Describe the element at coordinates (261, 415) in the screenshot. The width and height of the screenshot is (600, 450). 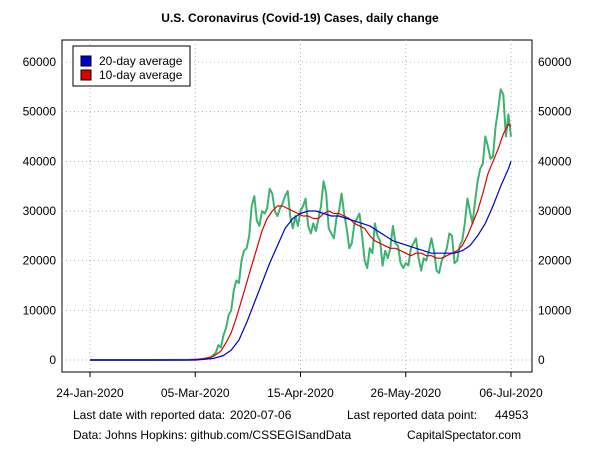
I see `last-date-value: 2020-07-06` at that location.